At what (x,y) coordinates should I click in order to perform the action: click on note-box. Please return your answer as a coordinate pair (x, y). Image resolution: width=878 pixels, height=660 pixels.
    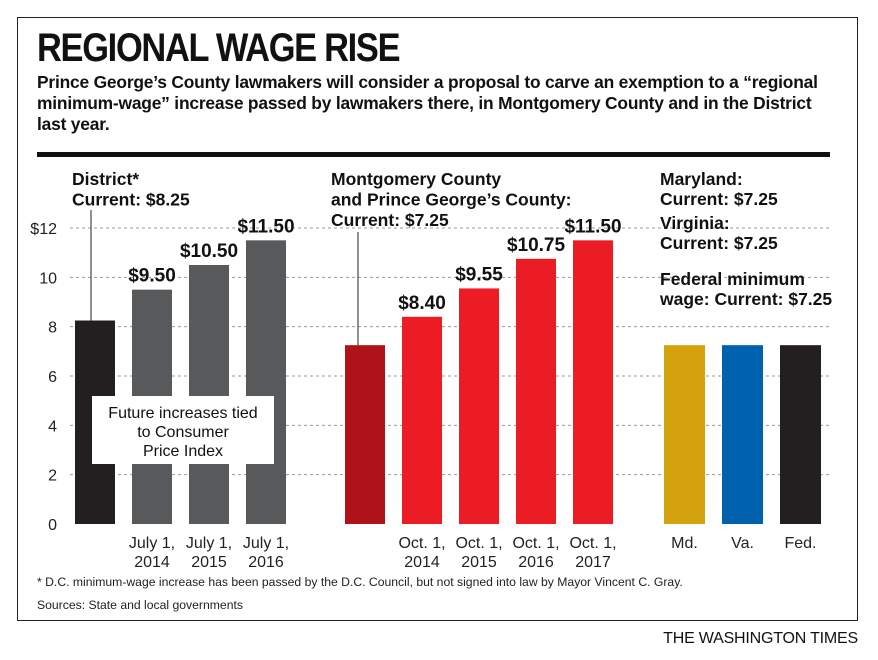
    Looking at the image, I should click on (183, 430).